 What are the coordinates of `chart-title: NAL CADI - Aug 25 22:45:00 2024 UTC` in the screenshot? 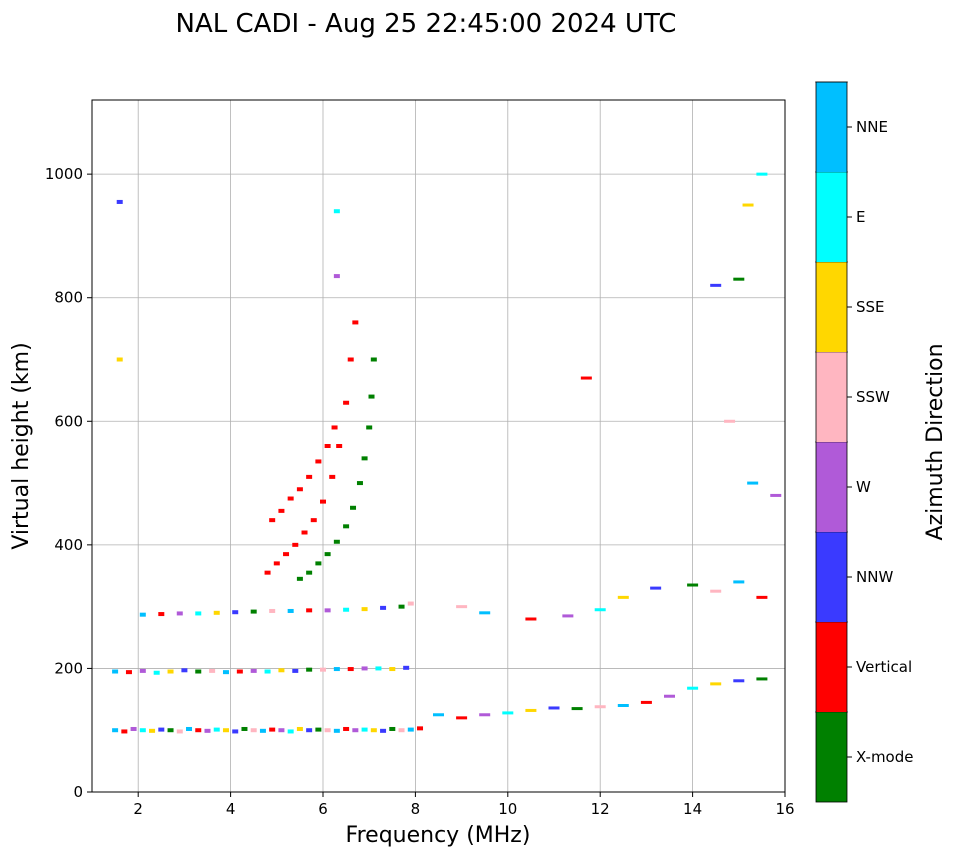 It's located at (426, 24).